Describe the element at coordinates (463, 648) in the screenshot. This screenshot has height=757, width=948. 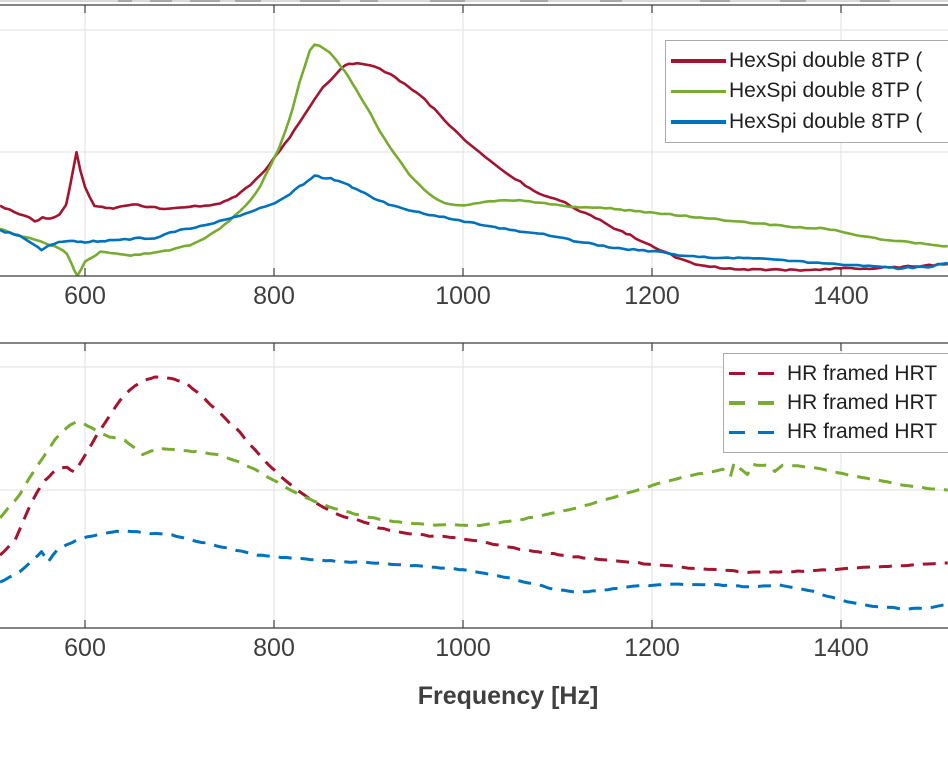
I see `x-tick-label-bottom: 1000` at that location.